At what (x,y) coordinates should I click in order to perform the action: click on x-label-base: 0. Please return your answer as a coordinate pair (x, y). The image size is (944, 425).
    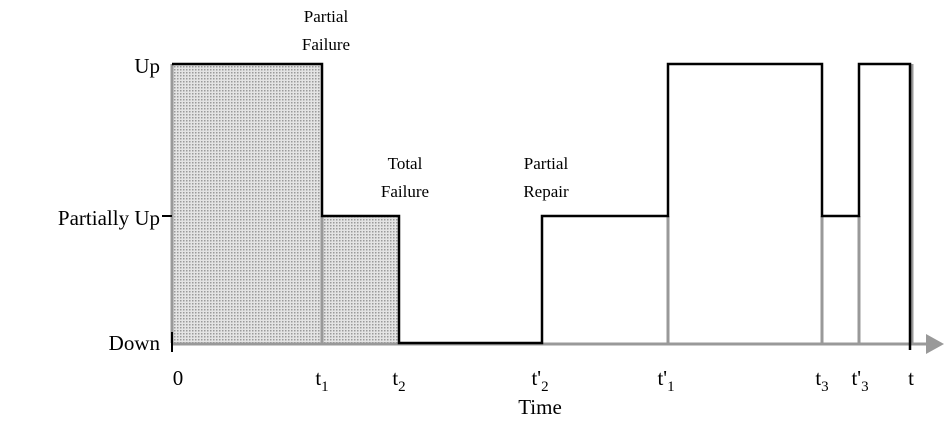
    Looking at the image, I should click on (178, 378).